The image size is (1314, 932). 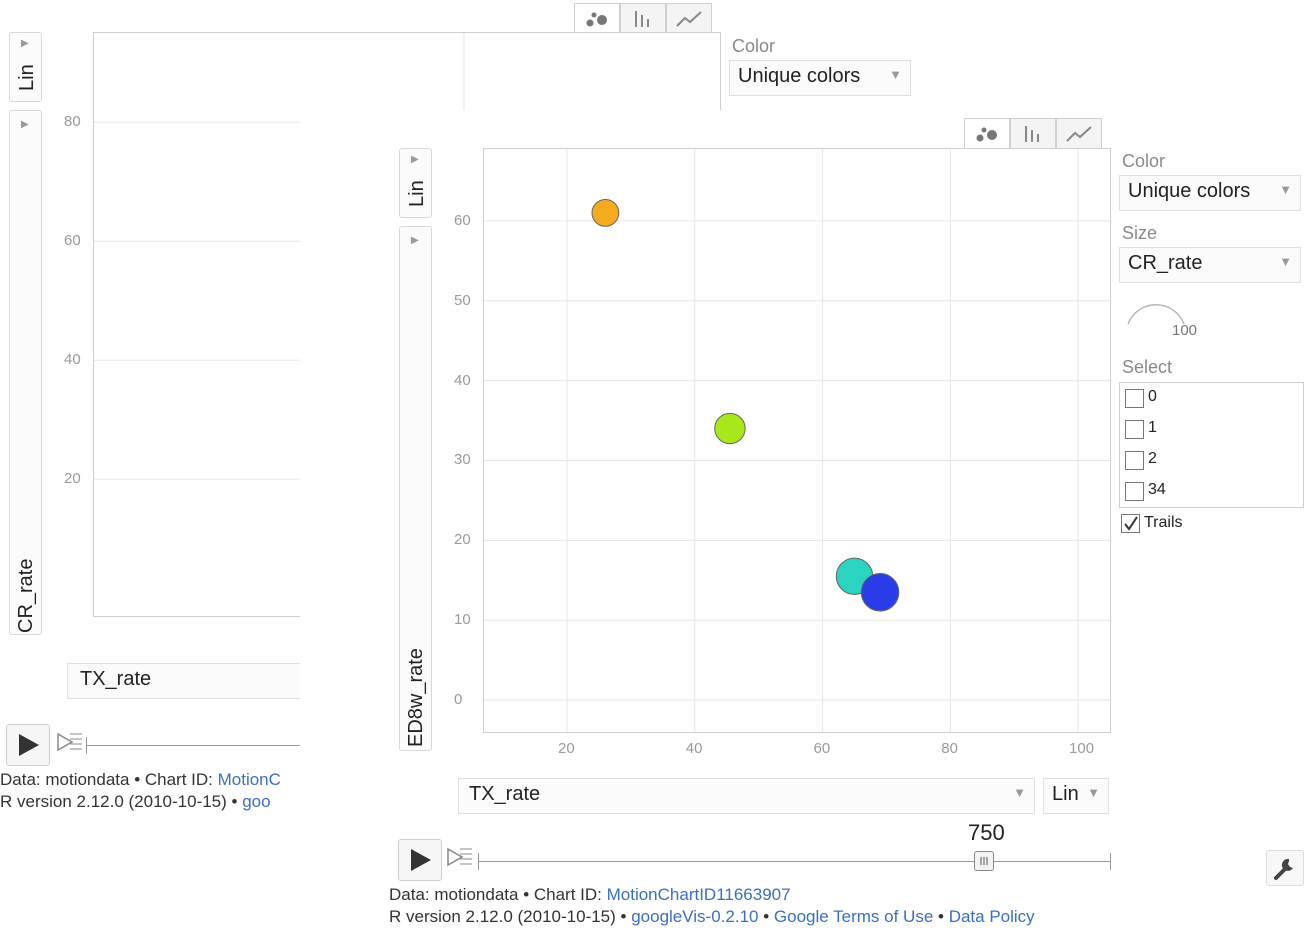 What do you see at coordinates (135, 801) in the screenshot?
I see `back-footer-line2: R version 2.12.0 (2010-10-15) • goo` at bounding box center [135, 801].